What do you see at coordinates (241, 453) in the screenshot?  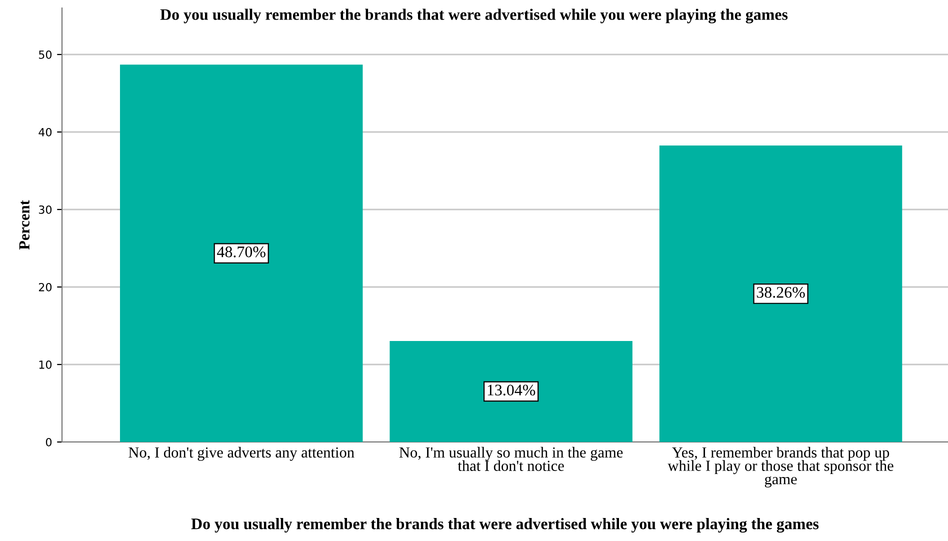 I see `x-tick-label: No, I don't give adverts any attention` at bounding box center [241, 453].